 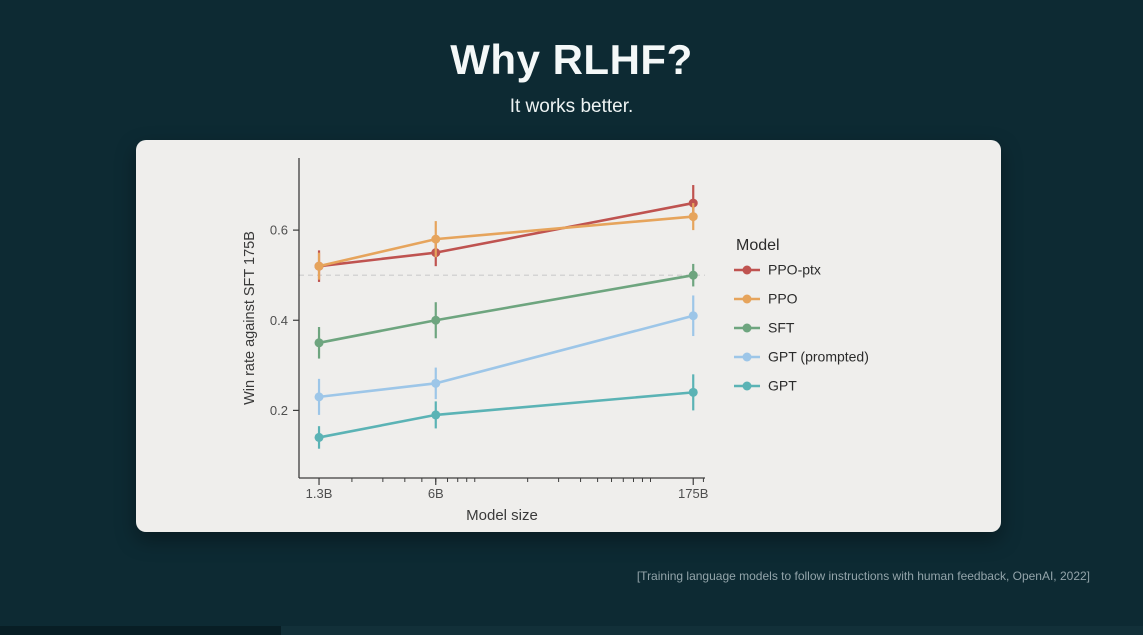 I want to click on series-sft, so click(x=506, y=311).